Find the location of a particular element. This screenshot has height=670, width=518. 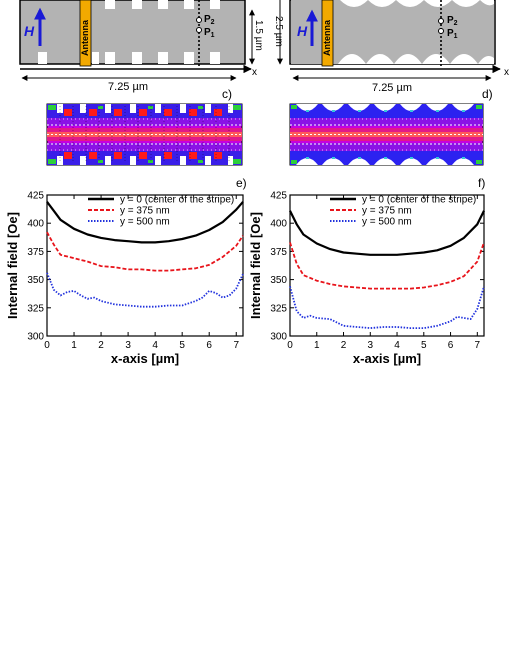

panel-label-c: c) is located at coordinates (227, 94).